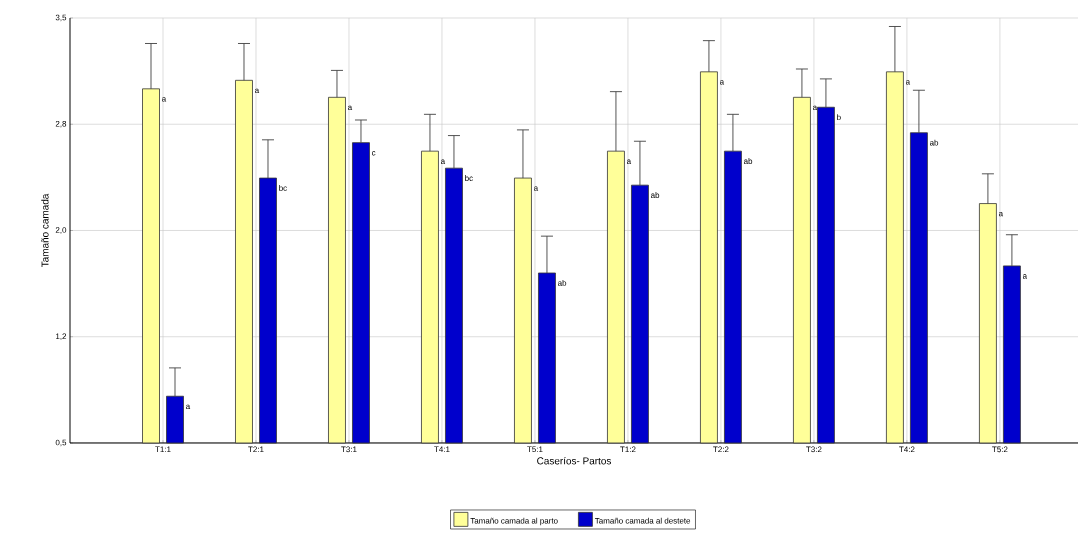 The image size is (1083, 539). I want to click on x-axis-title: Caseríos- Partos, so click(574, 460).